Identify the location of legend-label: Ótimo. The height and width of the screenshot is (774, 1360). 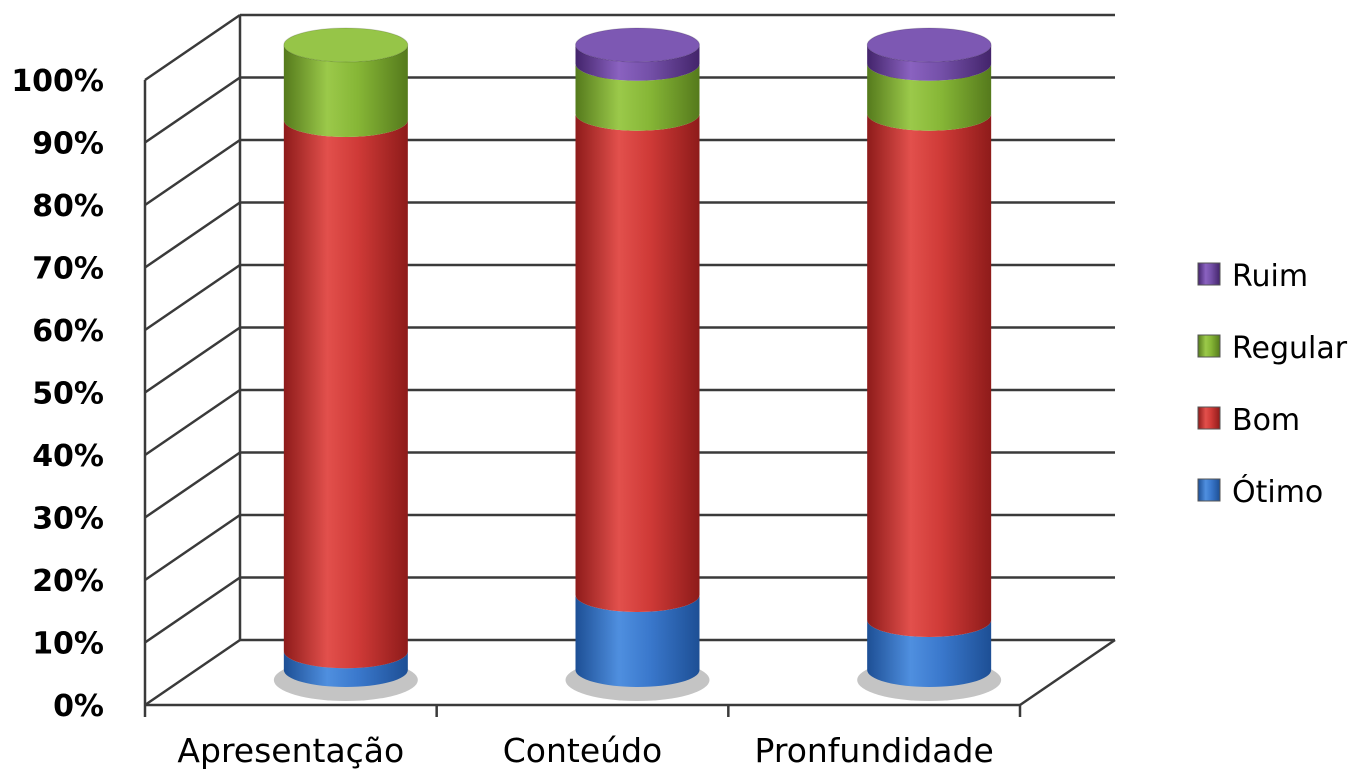
(1277, 491).